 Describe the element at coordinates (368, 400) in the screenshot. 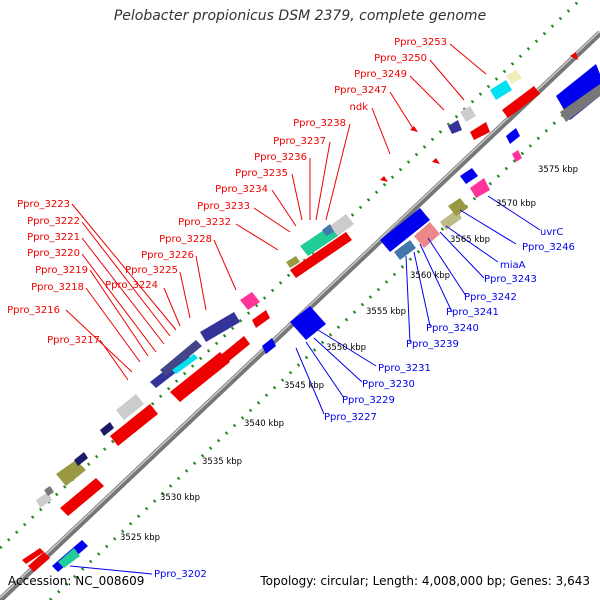

I see `gene-label: Ppro_3229` at that location.